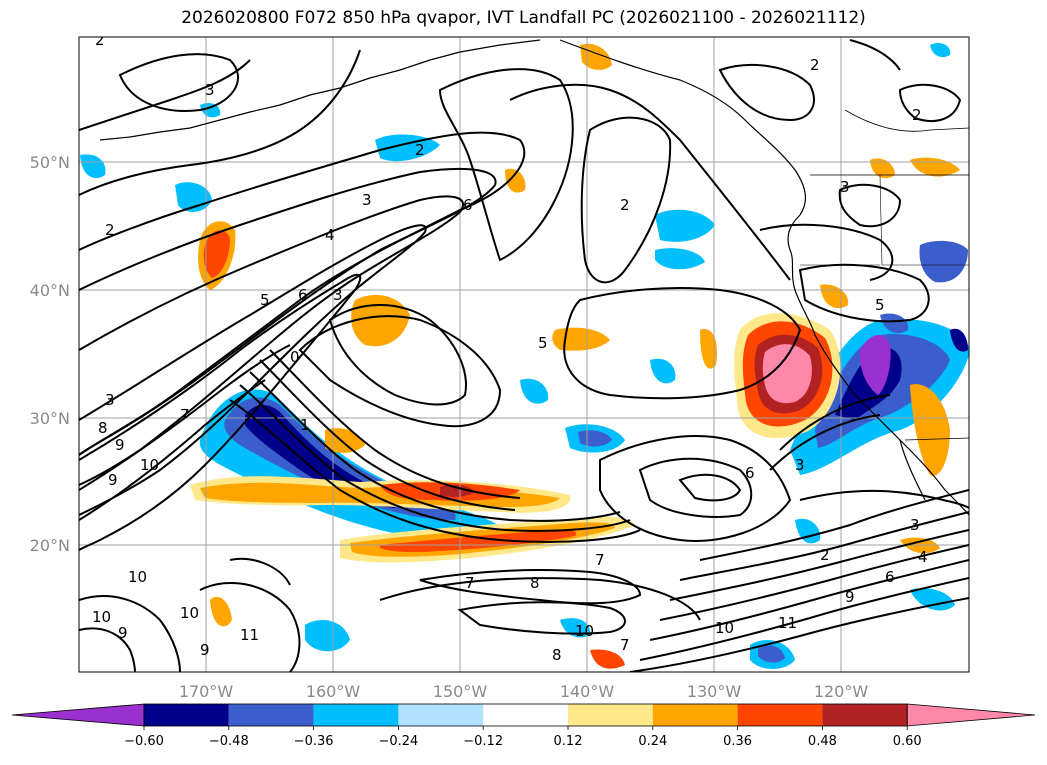  Describe the element at coordinates (587, 691) in the screenshot. I see `lon-label-140w: 140°W` at that location.